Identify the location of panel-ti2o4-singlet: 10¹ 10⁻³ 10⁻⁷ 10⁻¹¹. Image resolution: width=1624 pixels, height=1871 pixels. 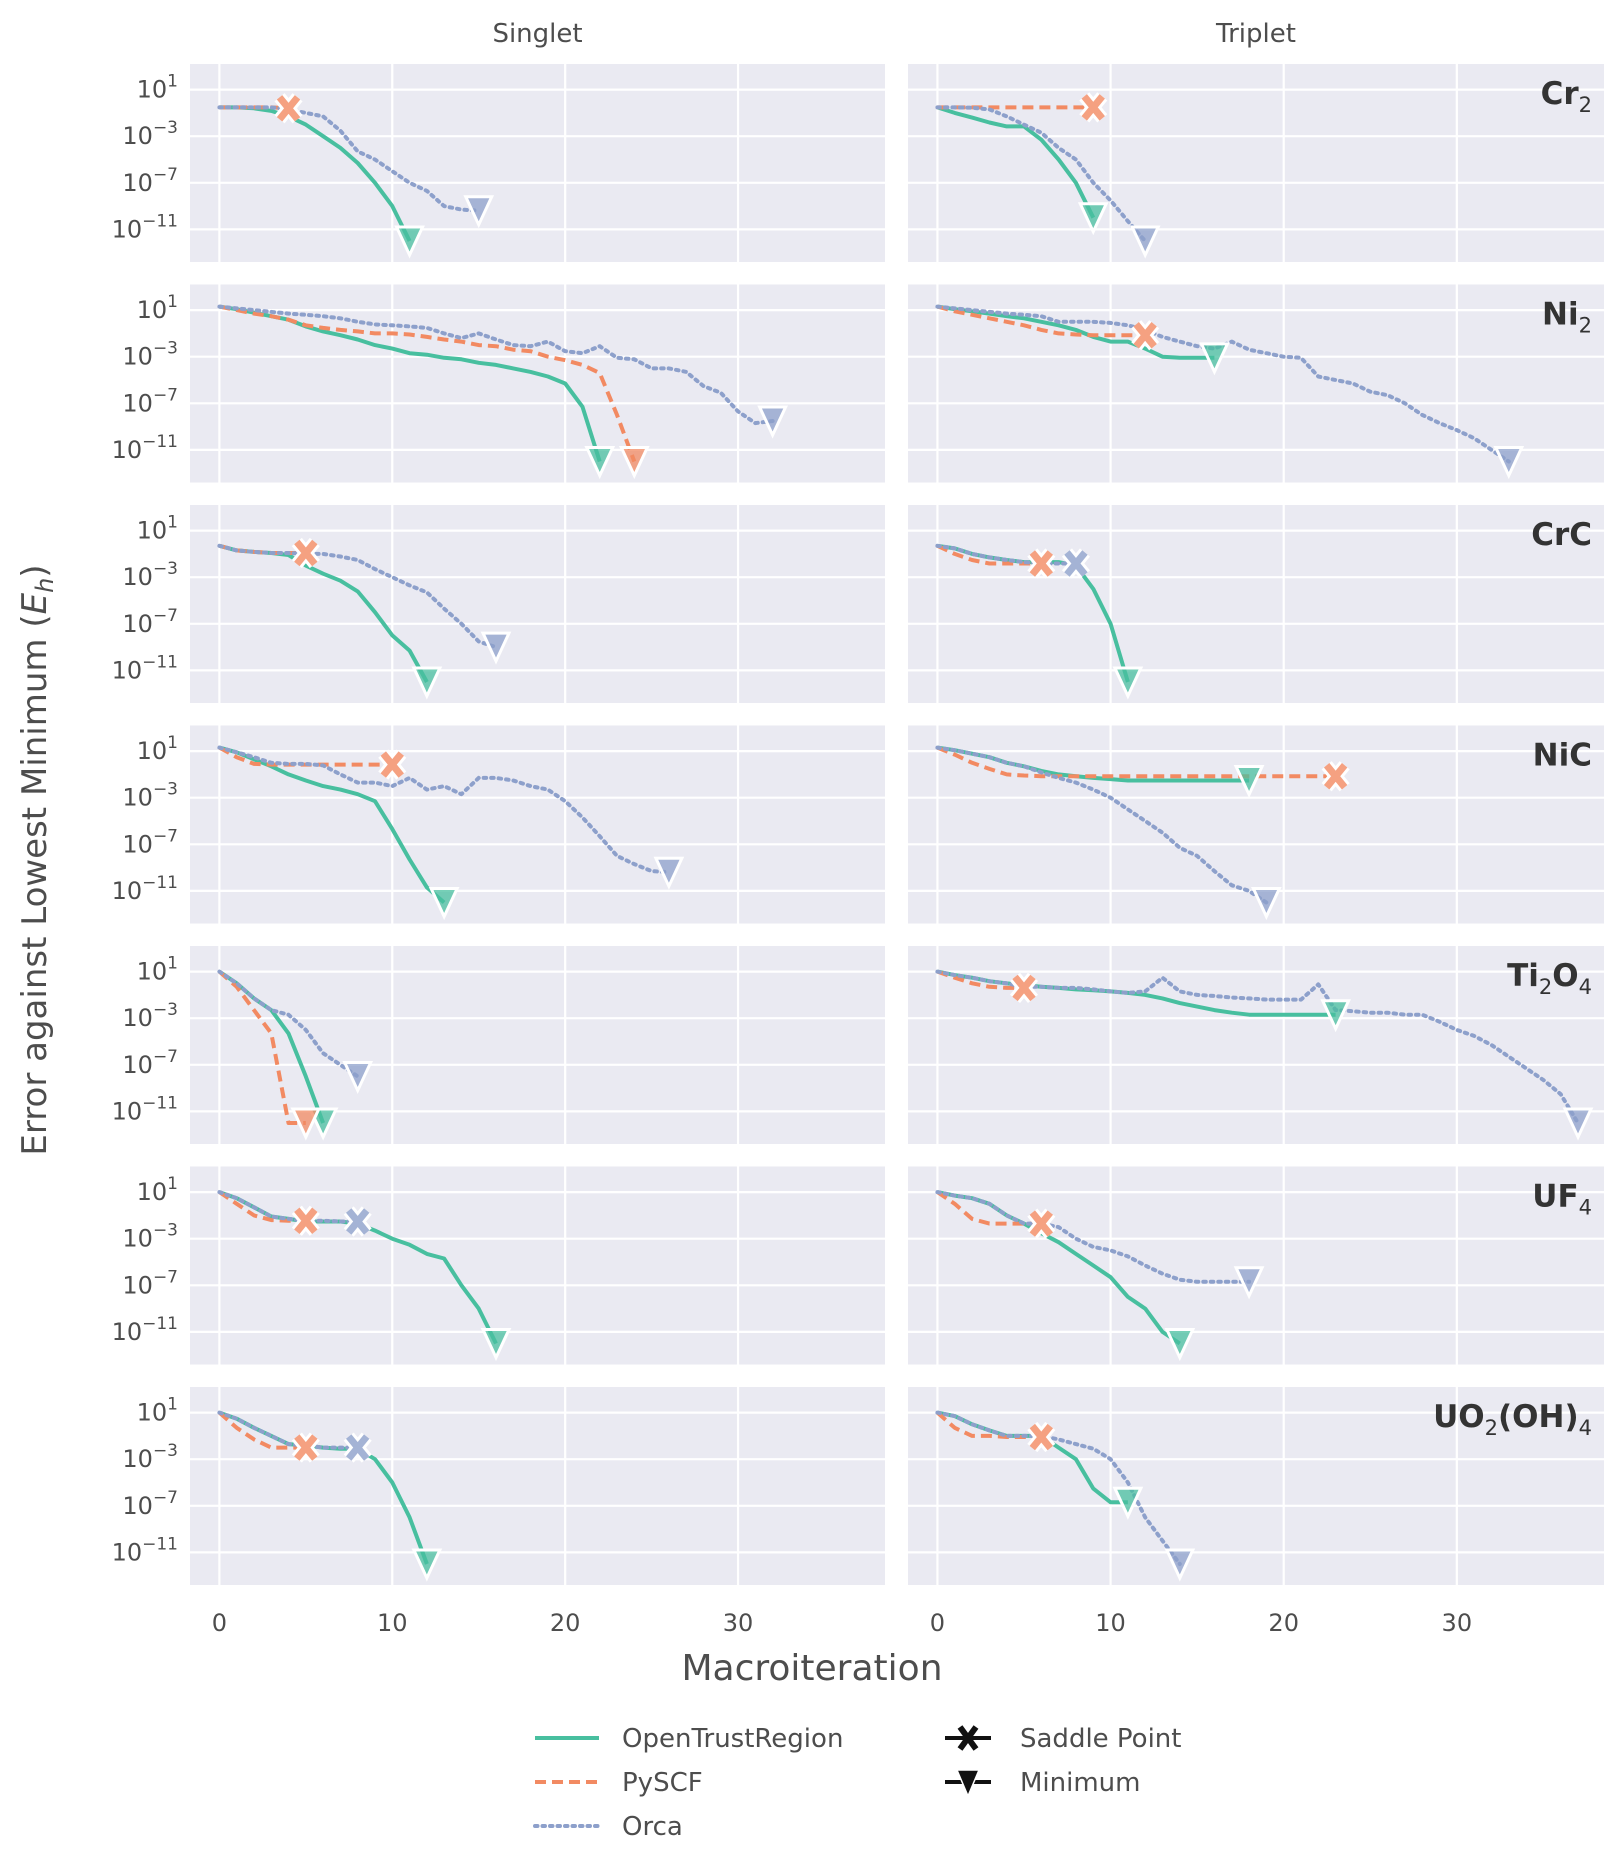
(498, 1045).